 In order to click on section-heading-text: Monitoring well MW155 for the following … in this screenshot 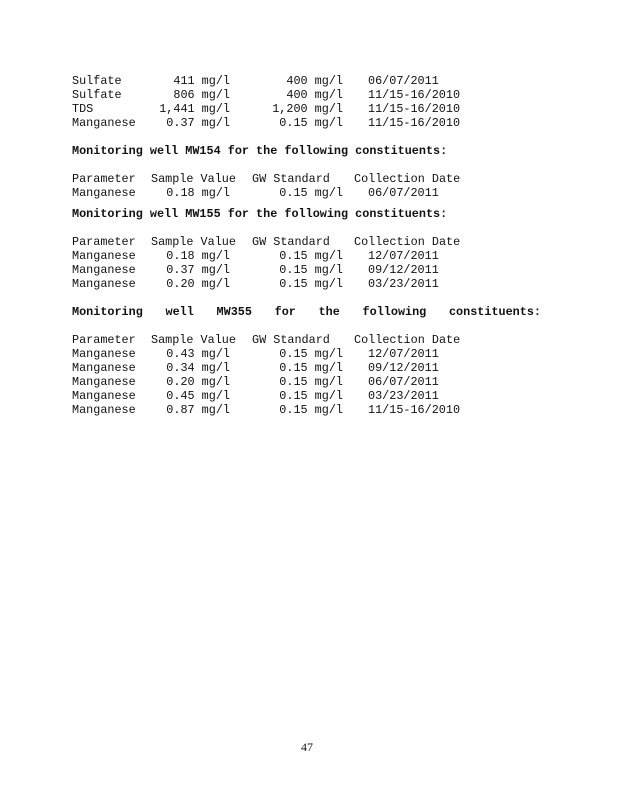, I will do `click(260, 214)`.